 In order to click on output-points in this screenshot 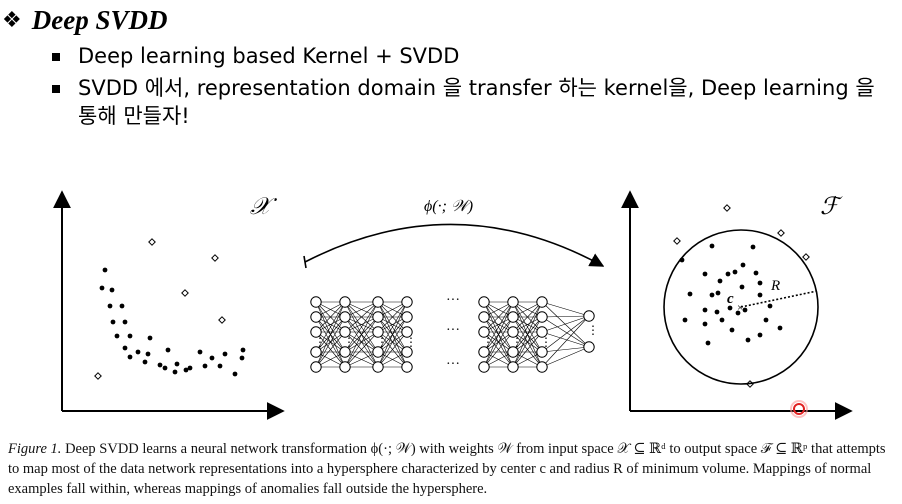, I will do `click(741, 296)`.